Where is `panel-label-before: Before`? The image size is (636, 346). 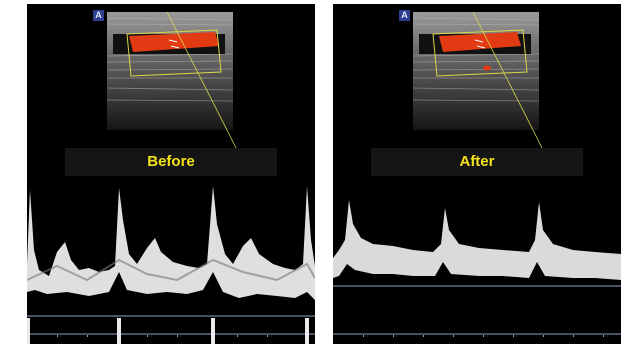
panel-label-before: Before is located at coordinates (171, 161).